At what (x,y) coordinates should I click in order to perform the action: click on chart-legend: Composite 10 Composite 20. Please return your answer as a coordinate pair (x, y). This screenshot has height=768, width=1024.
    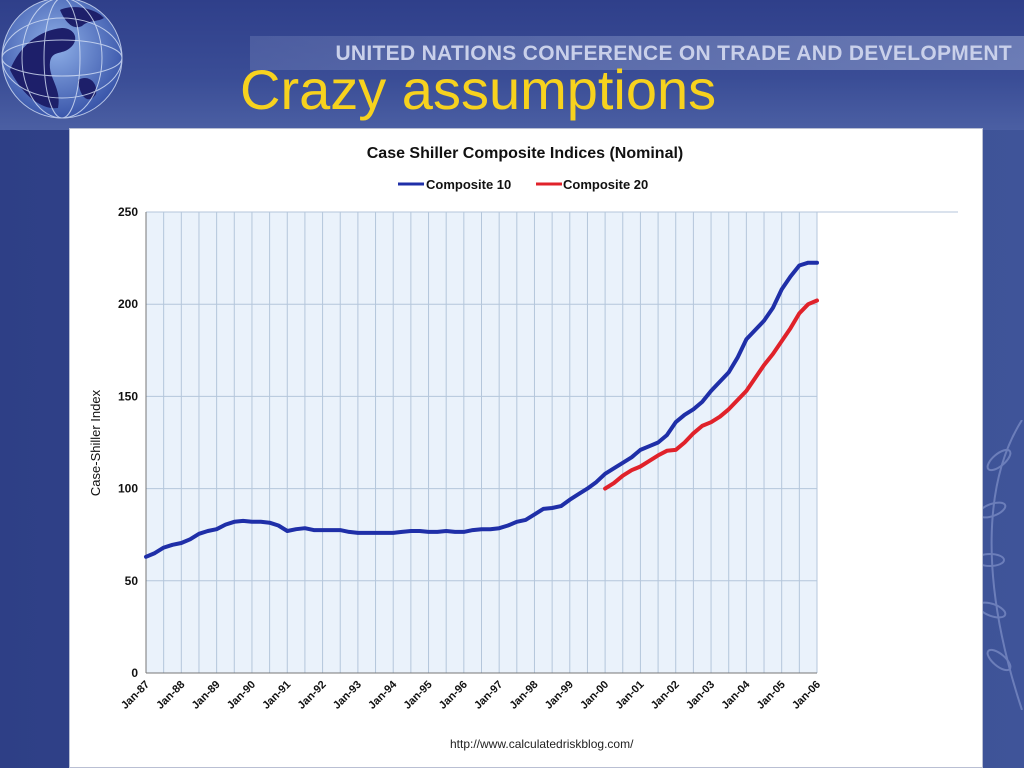
    Looking at the image, I should click on (523, 184).